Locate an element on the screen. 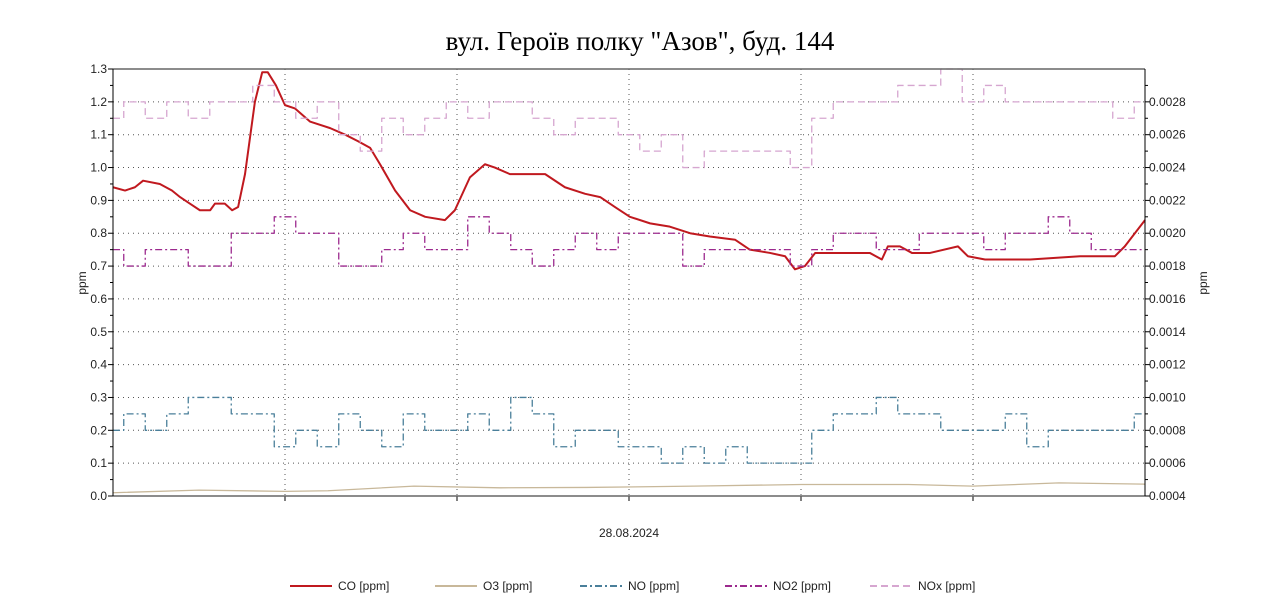 The height and width of the screenshot is (606, 1280). legend-label-co: CO [ppm] is located at coordinates (363, 586).